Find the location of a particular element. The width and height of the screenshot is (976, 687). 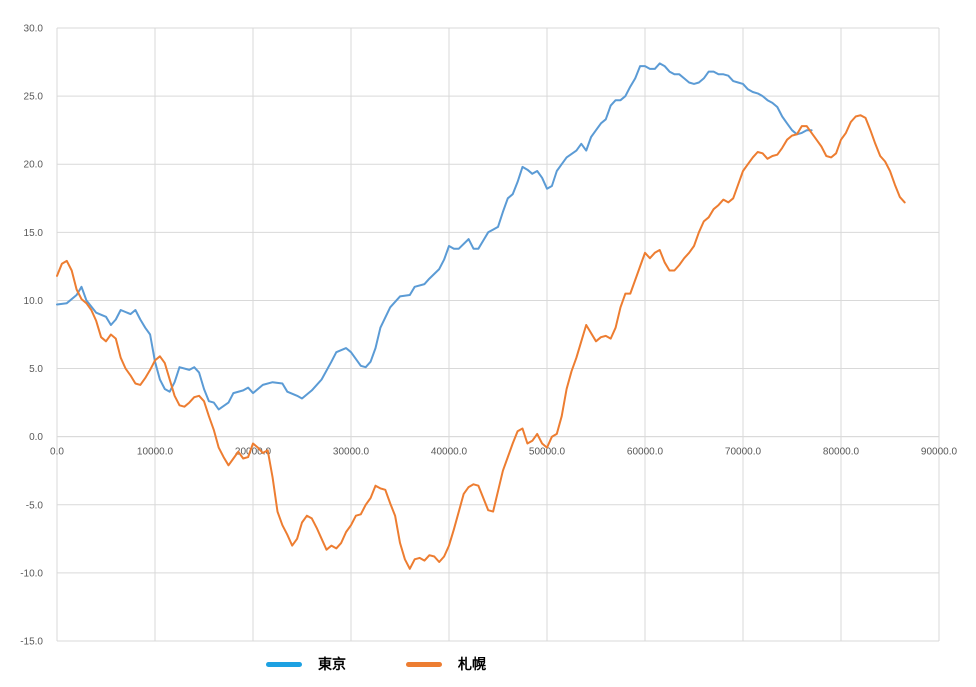

x-tick-label: 30000.0 is located at coordinates (351, 452).